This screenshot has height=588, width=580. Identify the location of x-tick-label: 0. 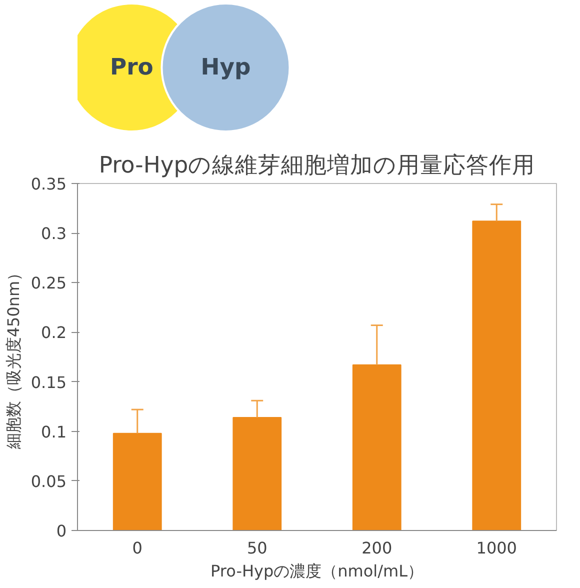
(137, 548).